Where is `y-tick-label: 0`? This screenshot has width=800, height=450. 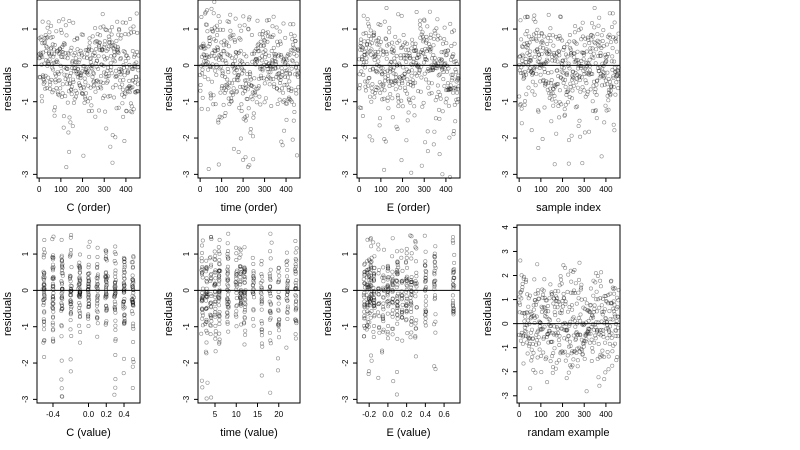
y-tick-label: 0 is located at coordinates (25, 65).